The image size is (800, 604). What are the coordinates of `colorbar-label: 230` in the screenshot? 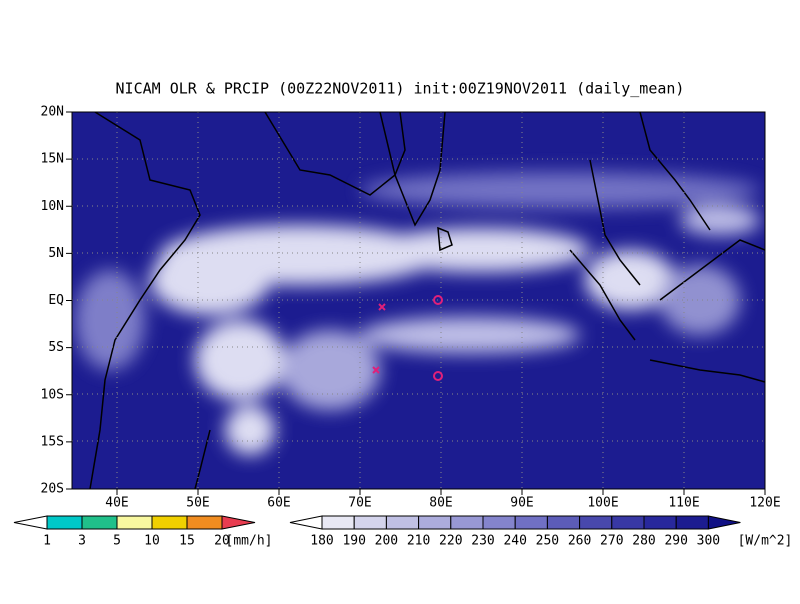 It's located at (482, 541).